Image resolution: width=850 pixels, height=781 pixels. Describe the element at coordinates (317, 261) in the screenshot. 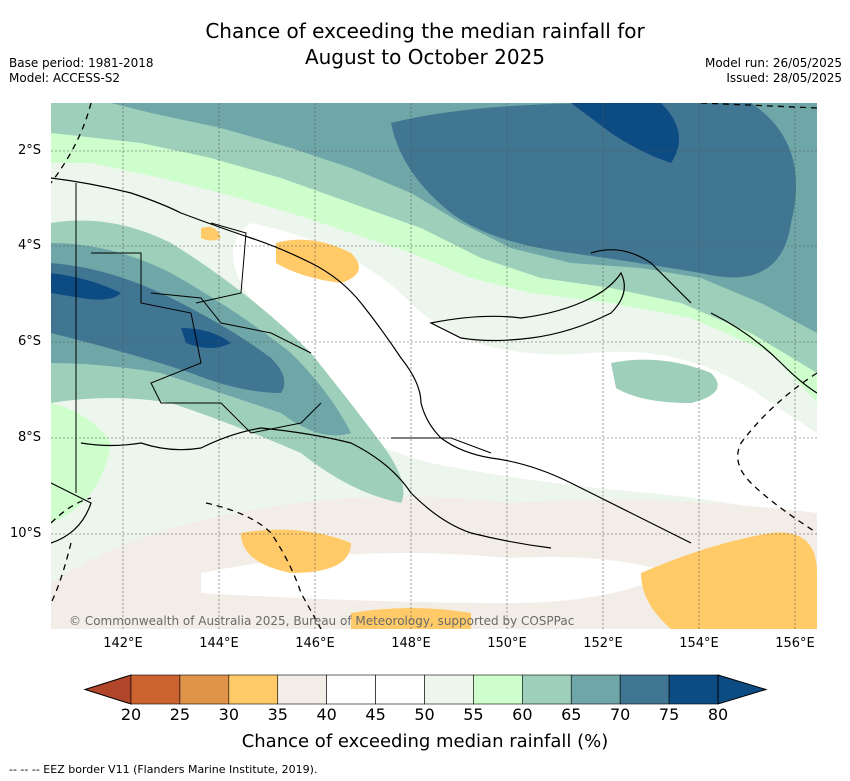

I see `zone-35-40-north-coast` at that location.